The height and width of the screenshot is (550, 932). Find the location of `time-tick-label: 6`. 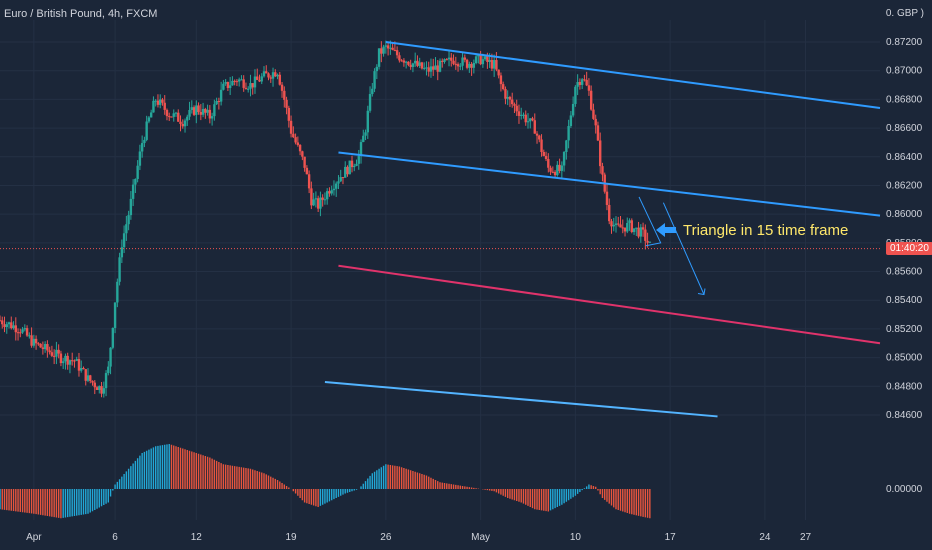

time-tick-label: 6 is located at coordinates (115, 537).